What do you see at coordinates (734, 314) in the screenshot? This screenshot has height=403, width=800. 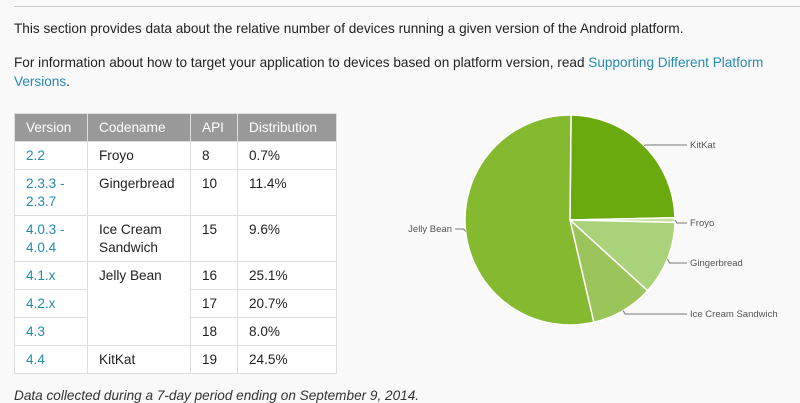 I see `pie-label: Ice Cream Sandwich` at bounding box center [734, 314].